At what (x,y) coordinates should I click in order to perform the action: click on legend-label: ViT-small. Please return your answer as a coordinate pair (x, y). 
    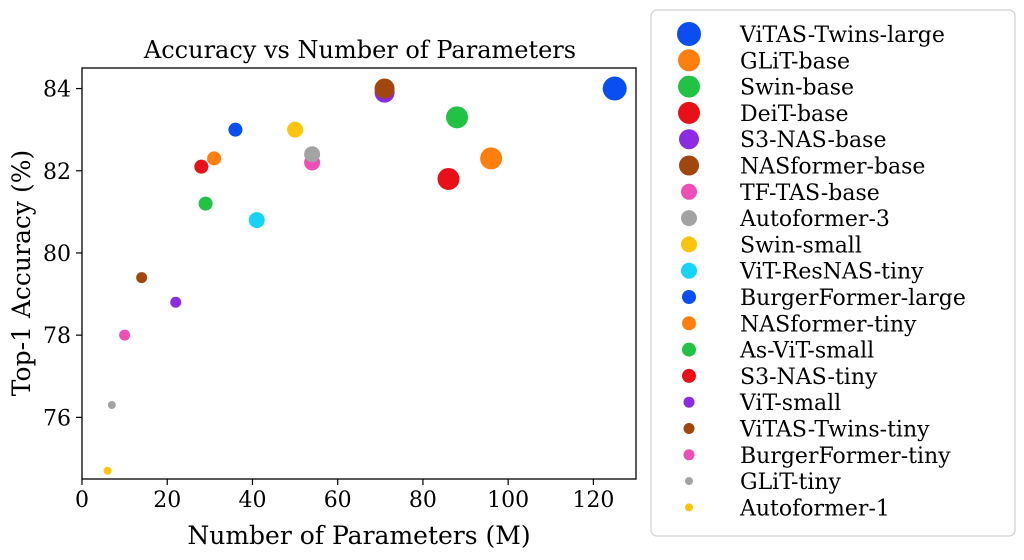
    Looking at the image, I should click on (790, 403).